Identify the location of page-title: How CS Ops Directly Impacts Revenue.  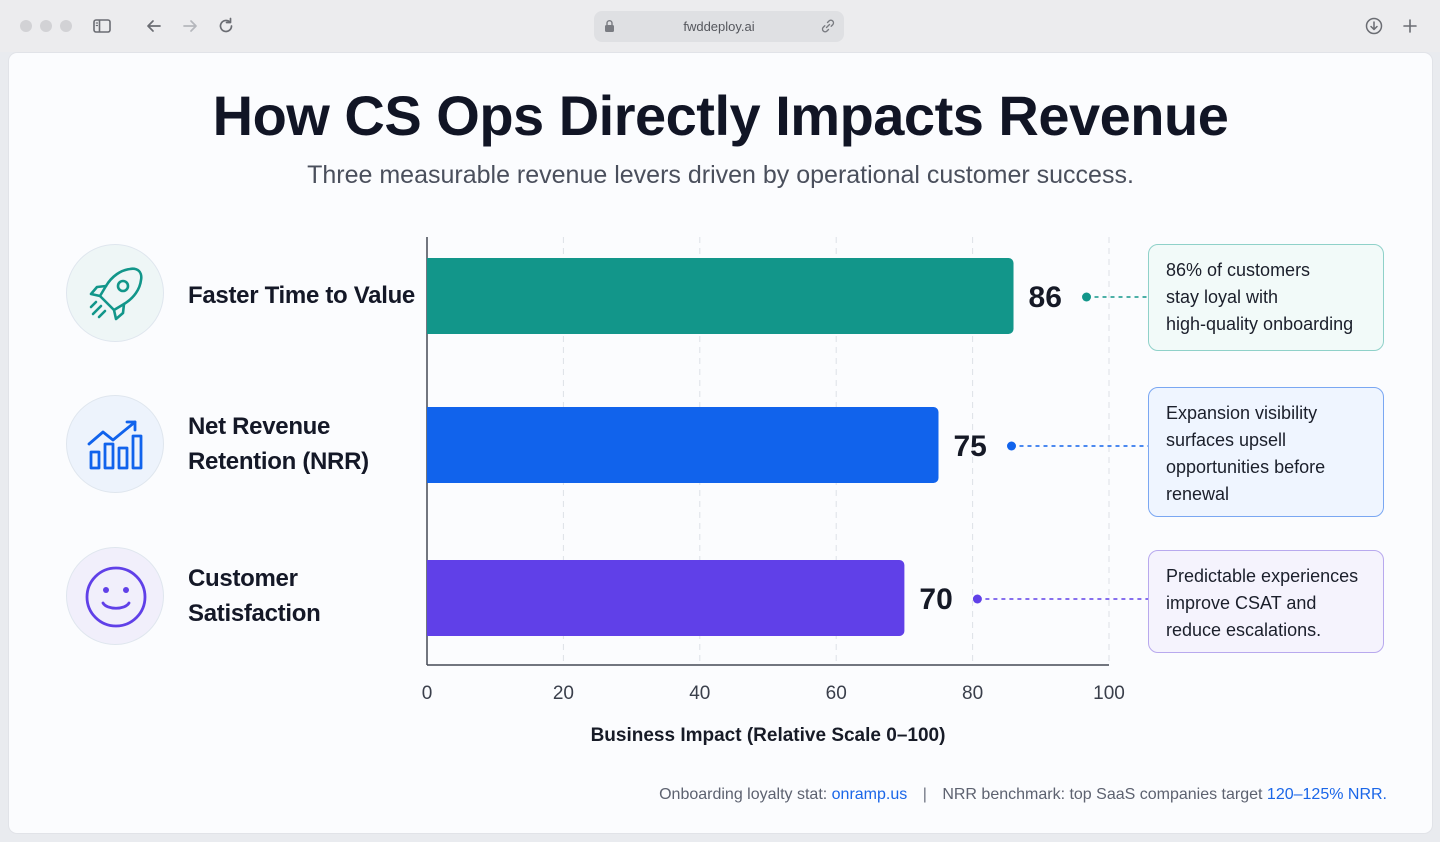
(720, 115).